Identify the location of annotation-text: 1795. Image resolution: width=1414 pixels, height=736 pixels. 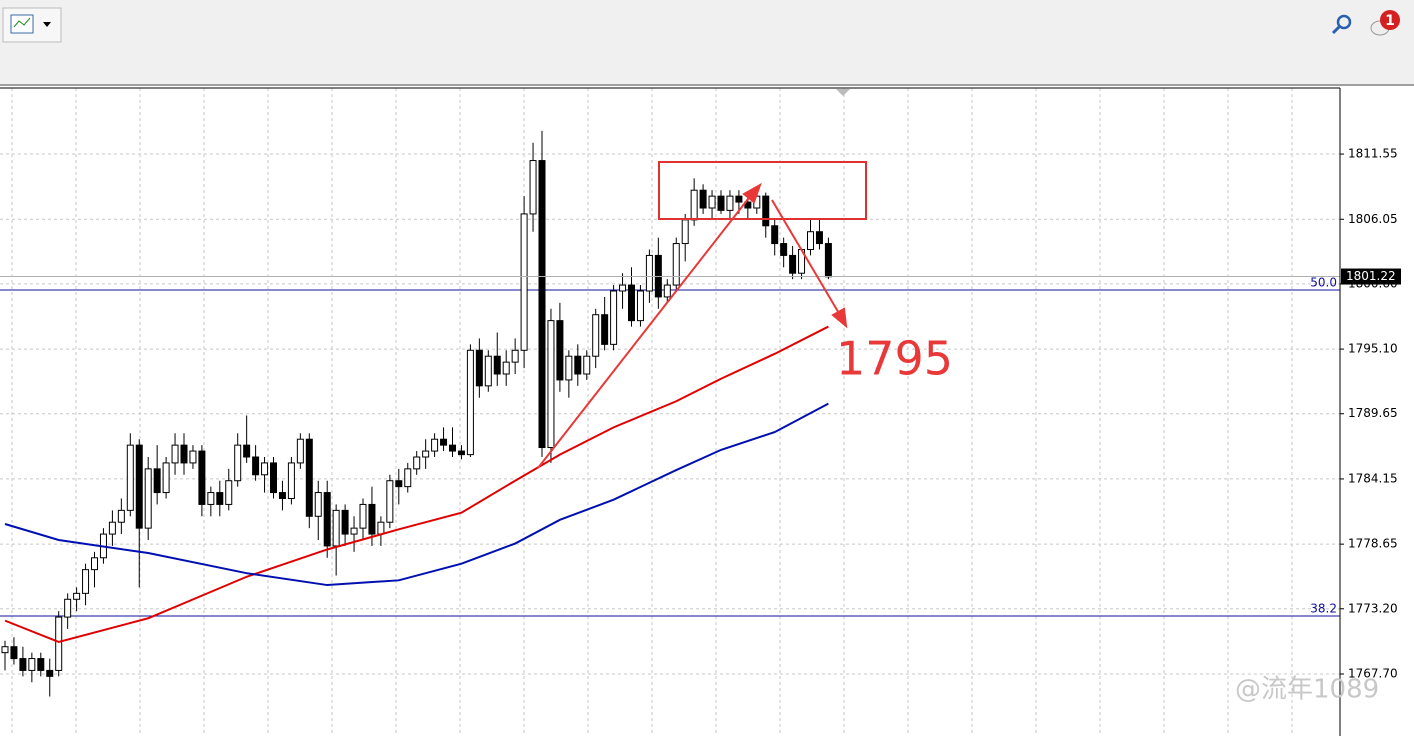
(894, 359).